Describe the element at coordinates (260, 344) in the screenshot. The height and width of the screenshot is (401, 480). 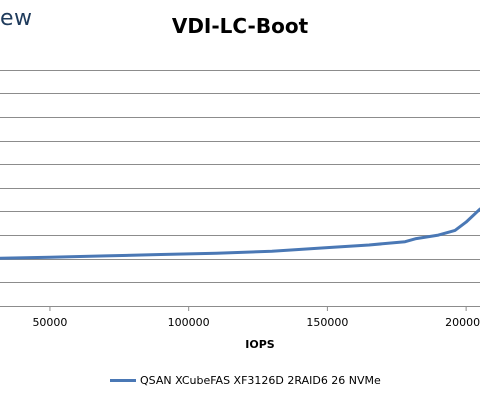
I see `x-axis-label: IOPS` at that location.